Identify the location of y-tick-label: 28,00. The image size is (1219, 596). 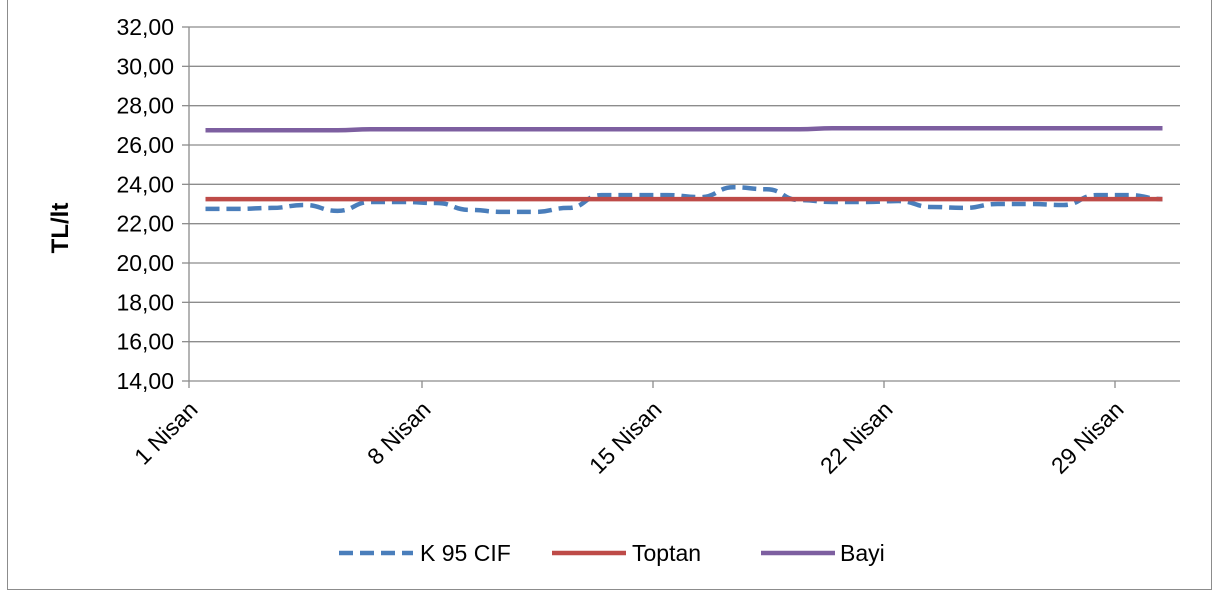
(145, 106).